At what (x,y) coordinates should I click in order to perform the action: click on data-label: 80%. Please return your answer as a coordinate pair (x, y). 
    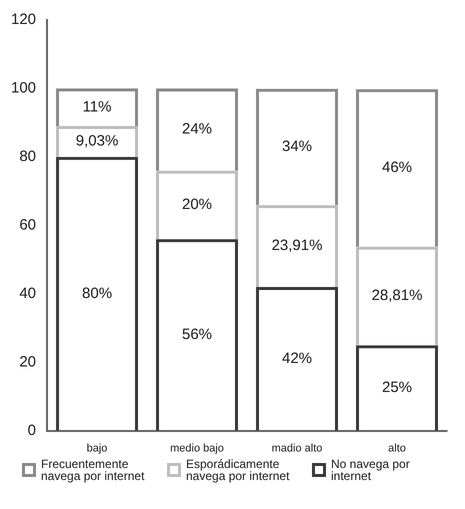
    Looking at the image, I should click on (97, 293).